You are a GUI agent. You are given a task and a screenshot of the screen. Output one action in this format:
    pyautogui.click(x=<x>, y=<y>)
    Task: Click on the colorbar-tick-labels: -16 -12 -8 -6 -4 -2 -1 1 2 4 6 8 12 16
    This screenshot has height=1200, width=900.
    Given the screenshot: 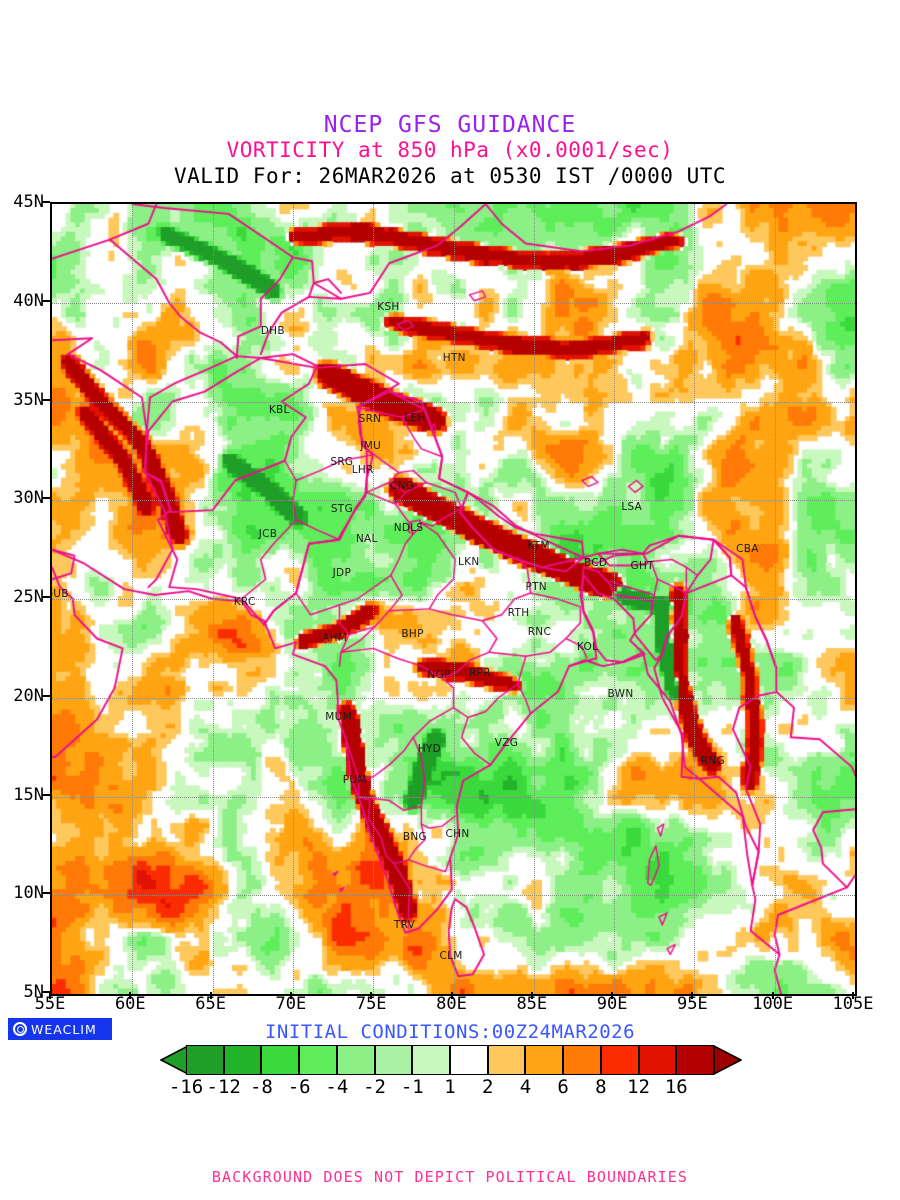 What is the action you would take?
    pyautogui.click(x=450, y=1089)
    